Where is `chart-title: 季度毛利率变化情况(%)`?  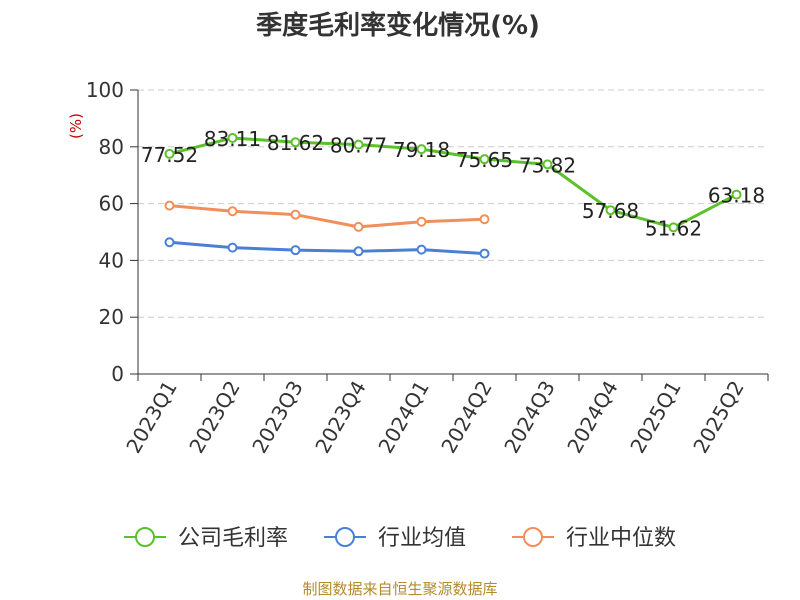
chart-title: 季度毛利率变化情况(%) is located at coordinates (398, 25).